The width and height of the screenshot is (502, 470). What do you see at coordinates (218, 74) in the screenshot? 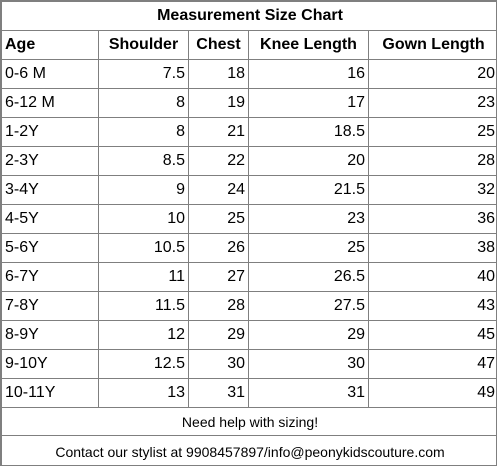
I see `cell-chest: 18` at bounding box center [218, 74].